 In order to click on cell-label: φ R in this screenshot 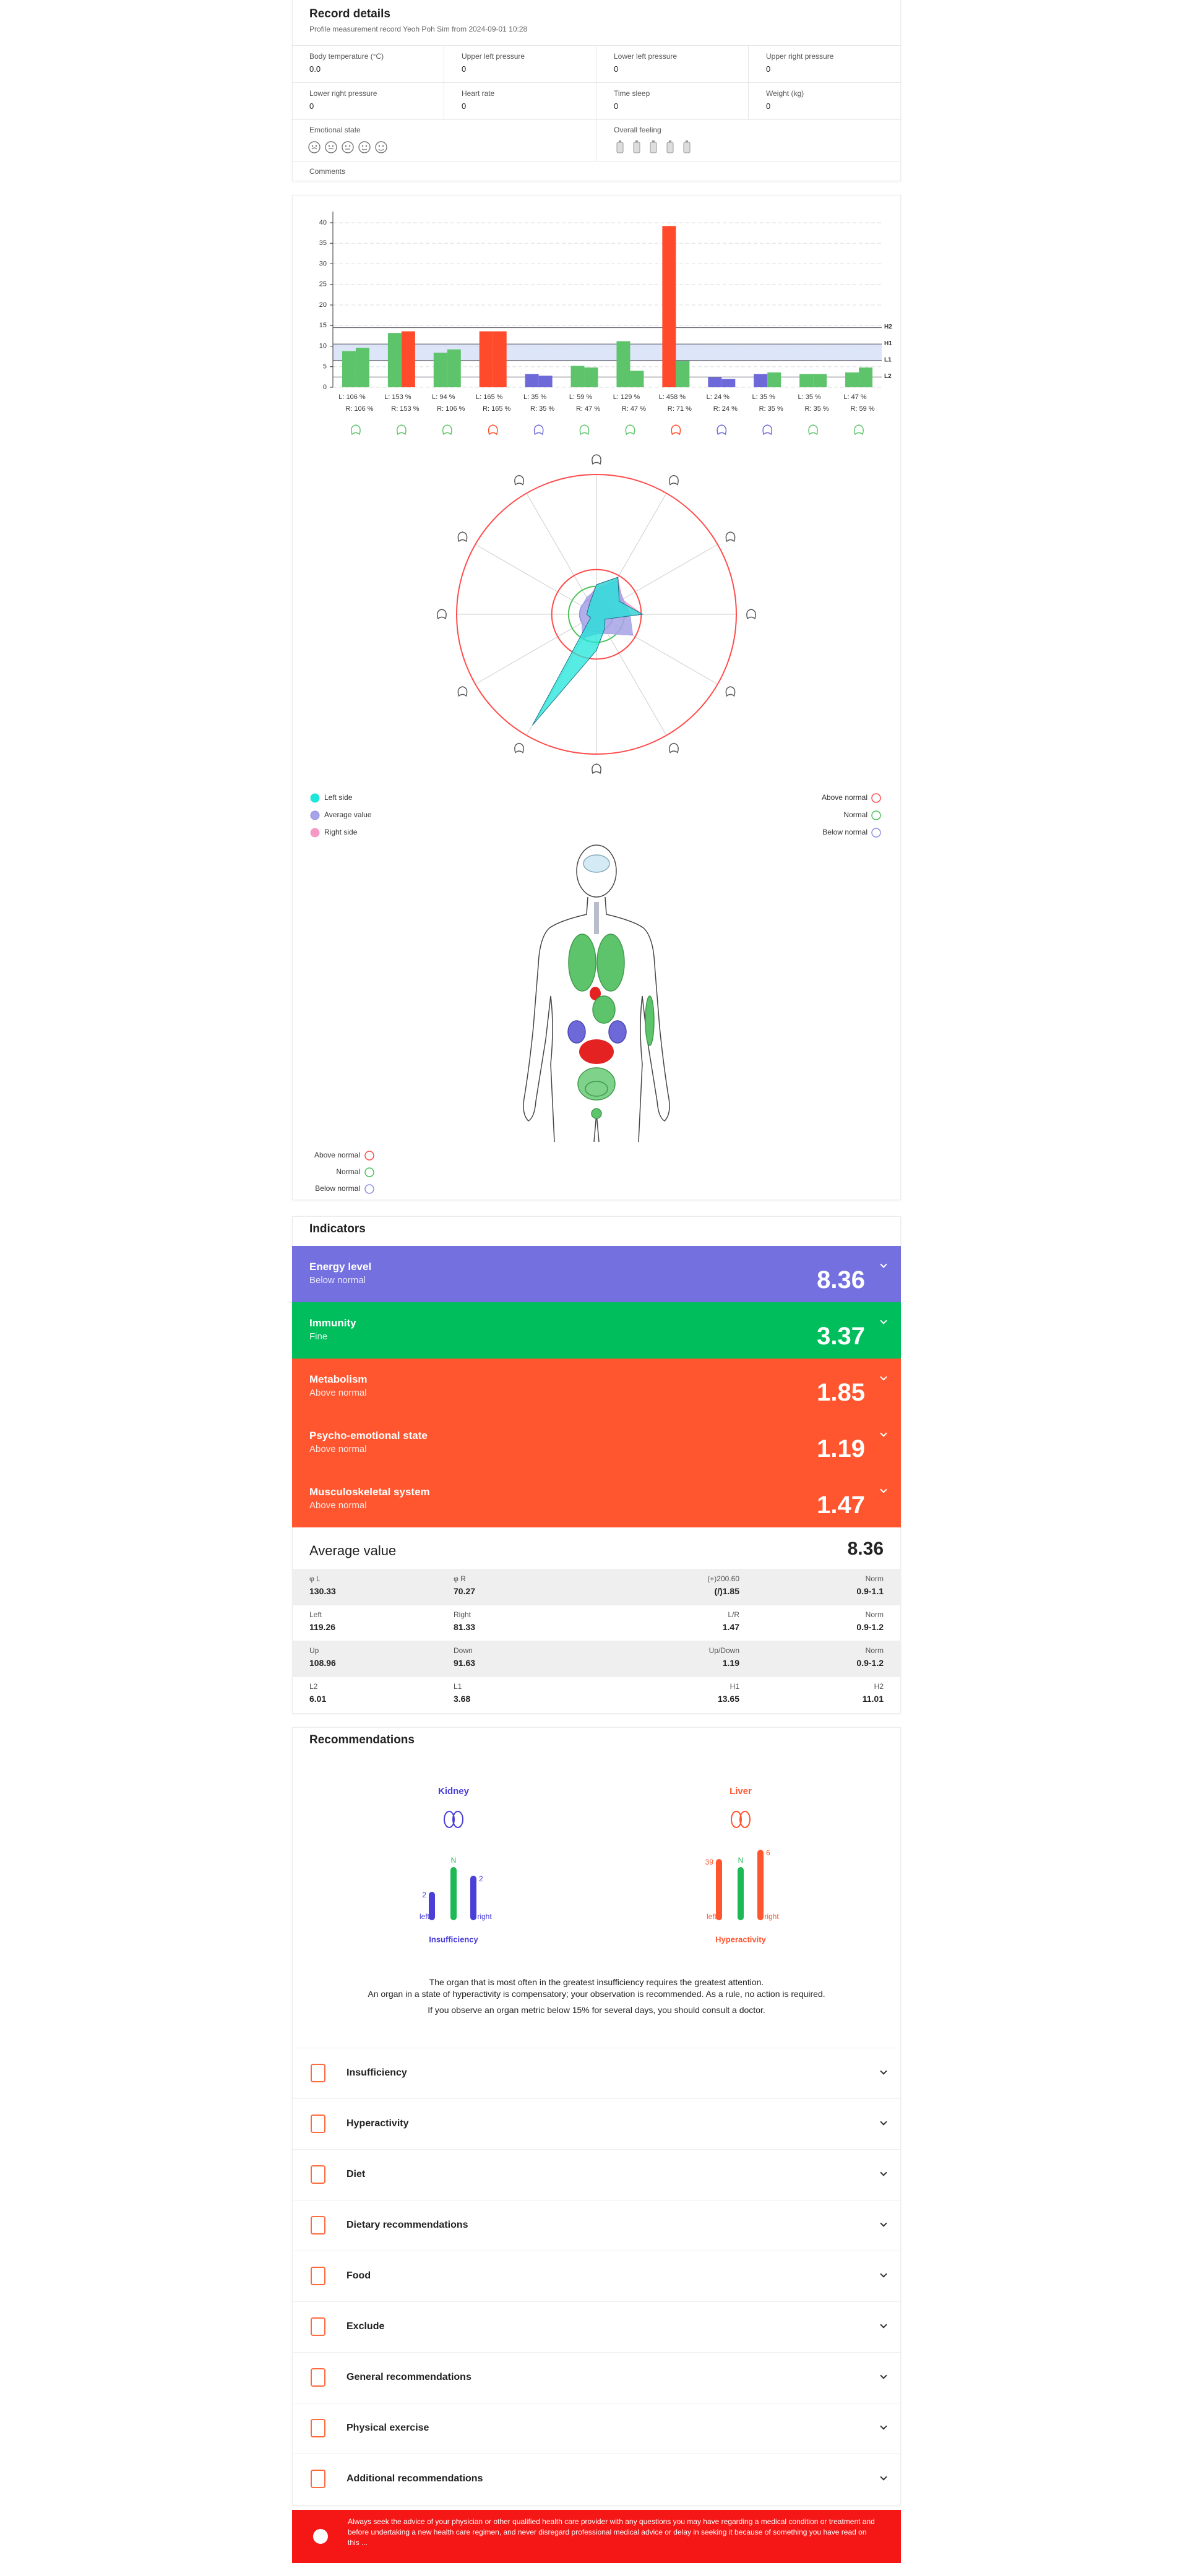, I will do `click(460, 1579)`.